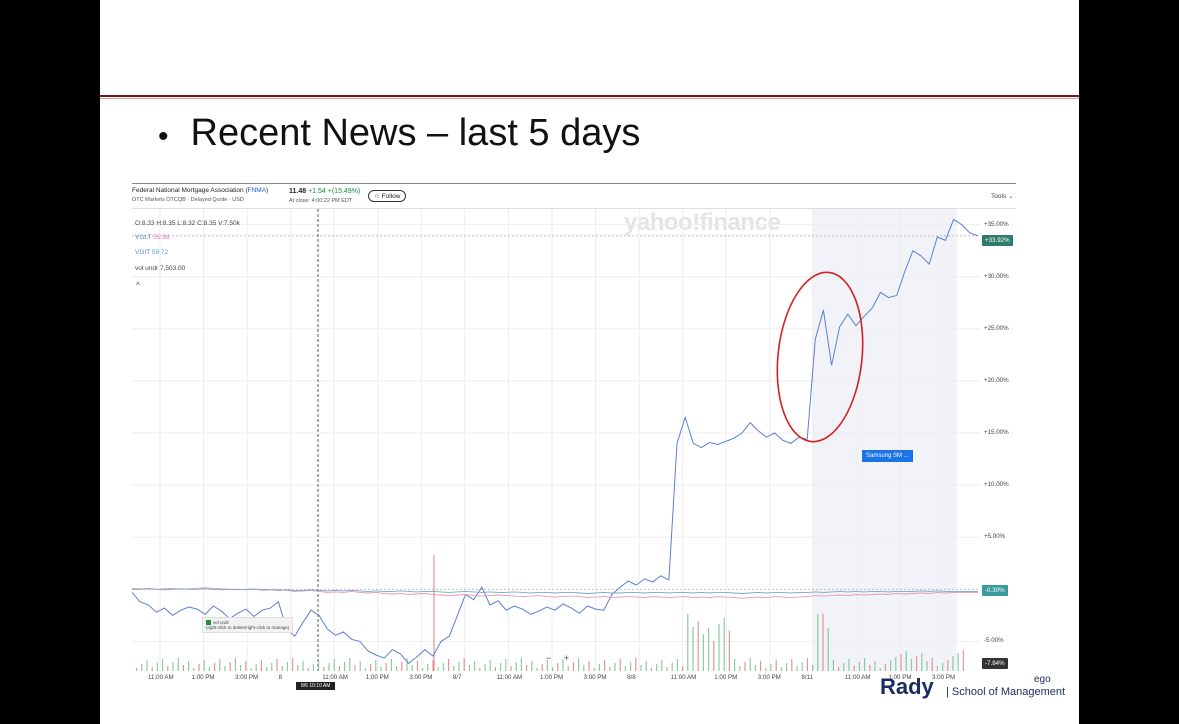 The width and height of the screenshot is (1179, 724). What do you see at coordinates (857, 677) in the screenshot?
I see `x-tick-label: 11:00 AM` at bounding box center [857, 677].